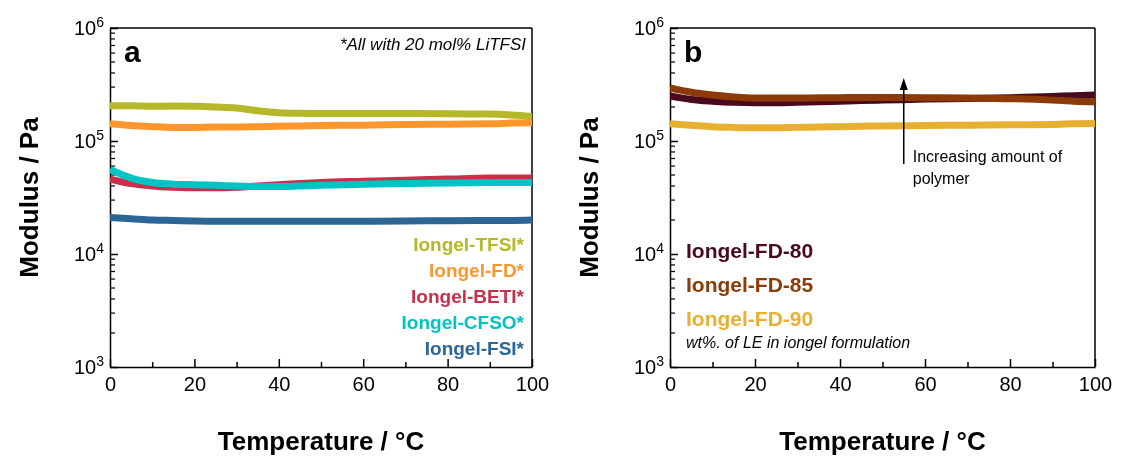 This screenshot has height=461, width=1122. Describe the element at coordinates (463, 322) in the screenshot. I see `text: Iongel-CFSO*` at that location.